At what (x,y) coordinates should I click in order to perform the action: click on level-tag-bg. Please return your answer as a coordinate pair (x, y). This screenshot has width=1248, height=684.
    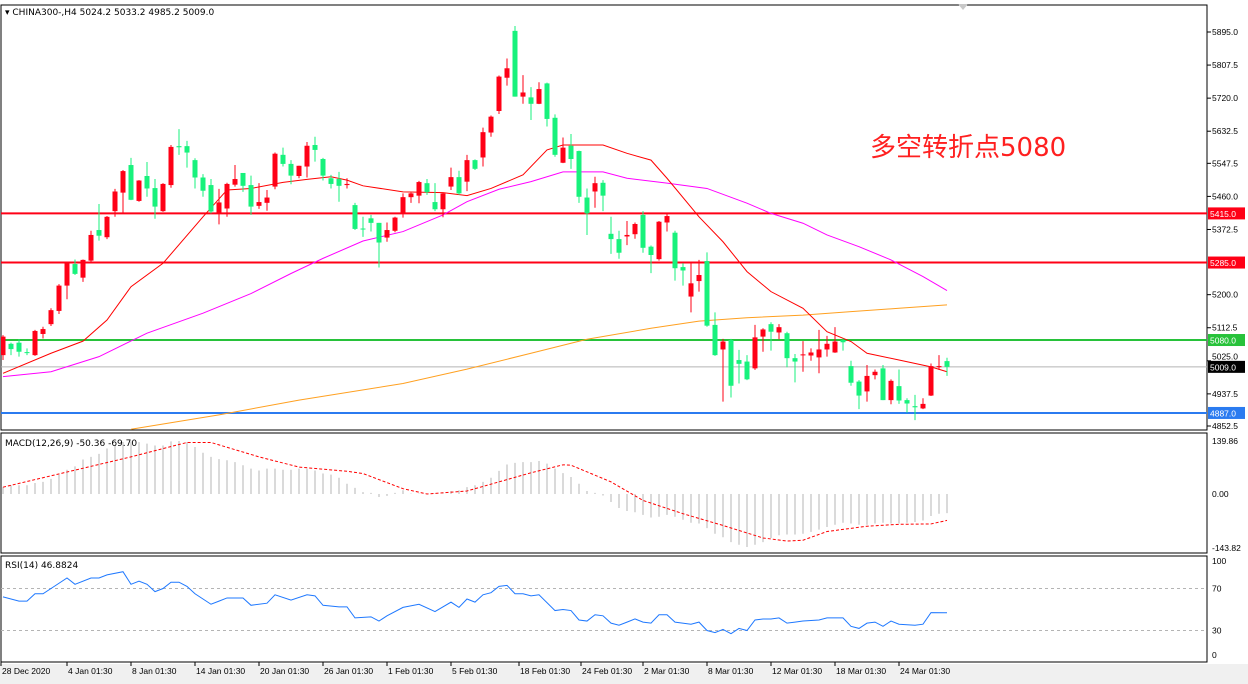
    Looking at the image, I should click on (1226, 213).